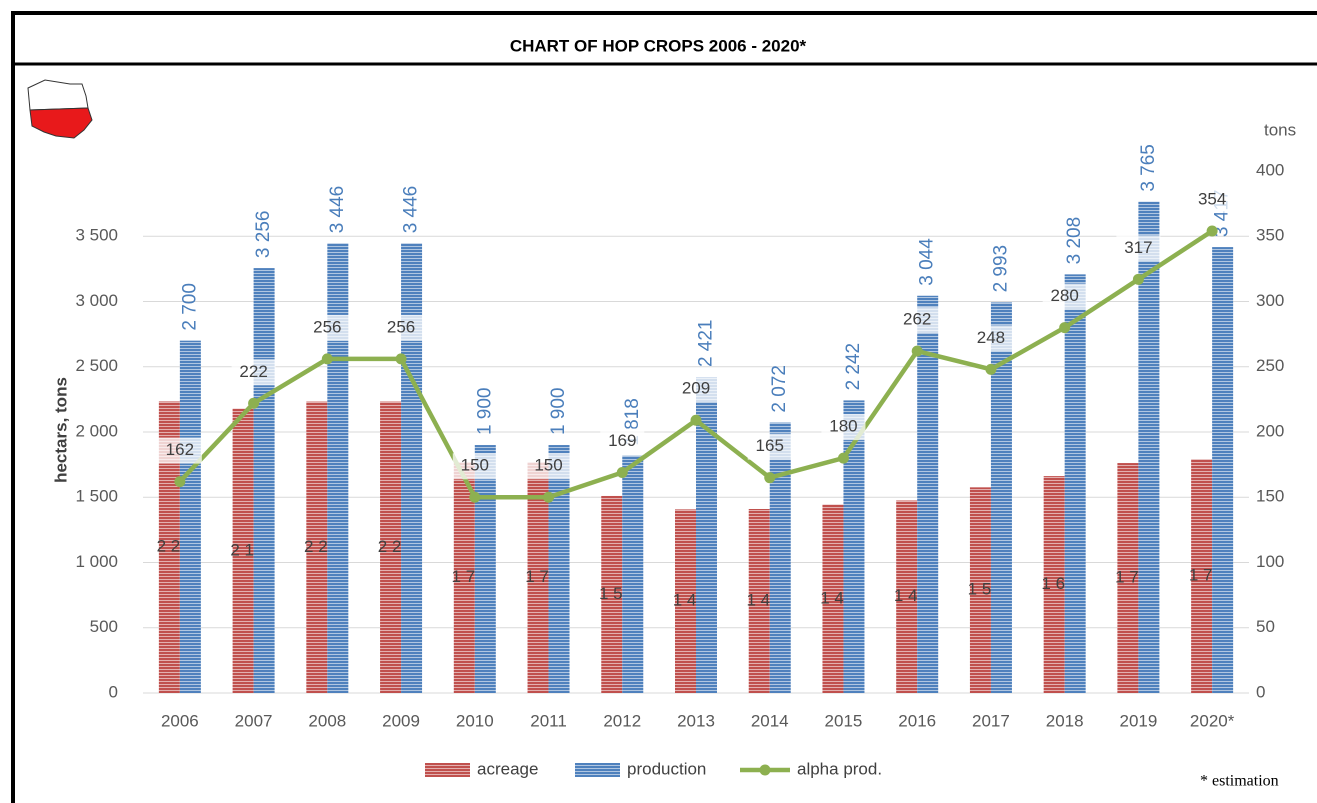 Image resolution: width=1317 pixels, height=803 pixels. I want to click on line-value-label: 162, so click(180, 449).